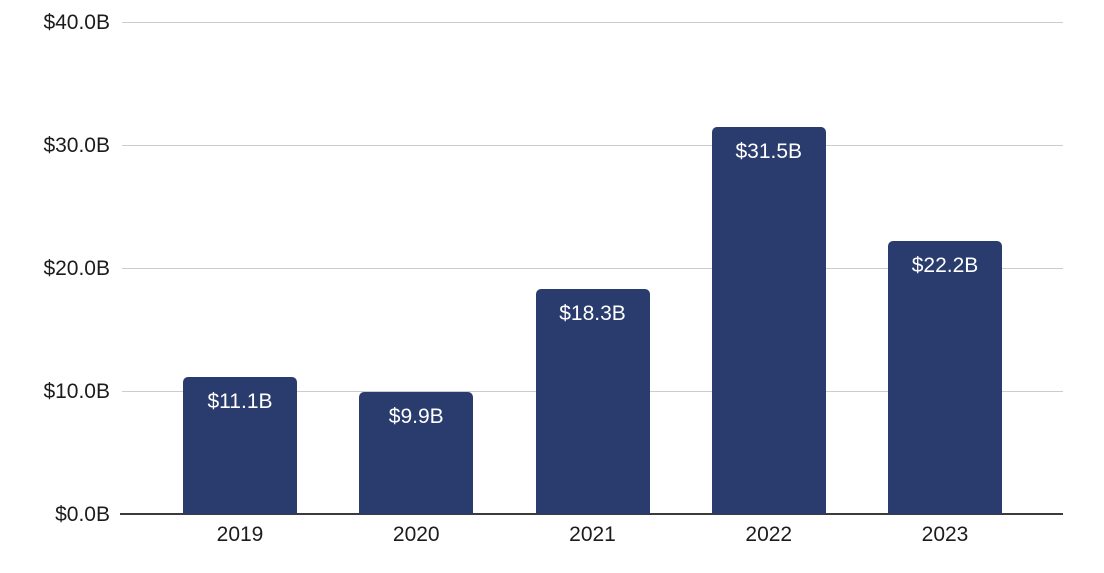  I want to click on y-tick-label: $10.0B, so click(76, 391).